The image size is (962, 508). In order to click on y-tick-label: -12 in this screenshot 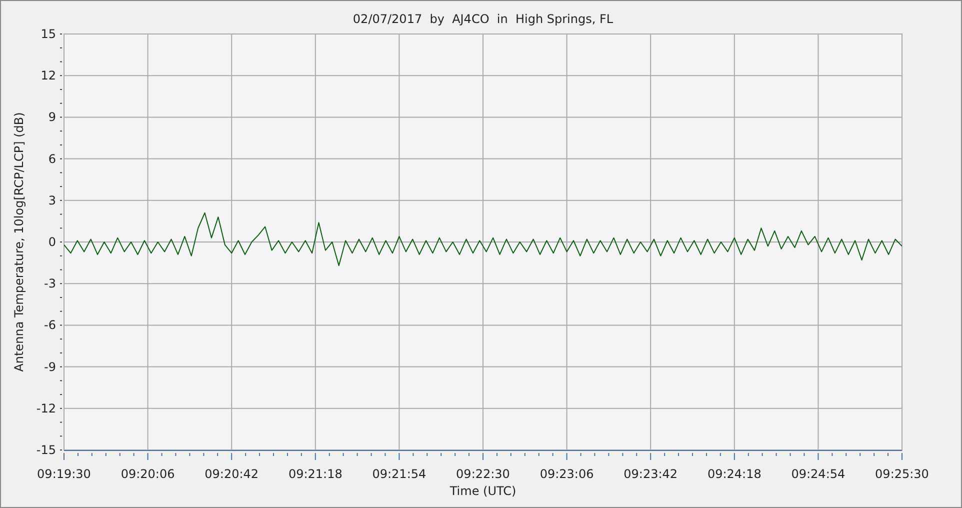, I will do `click(46, 408)`.